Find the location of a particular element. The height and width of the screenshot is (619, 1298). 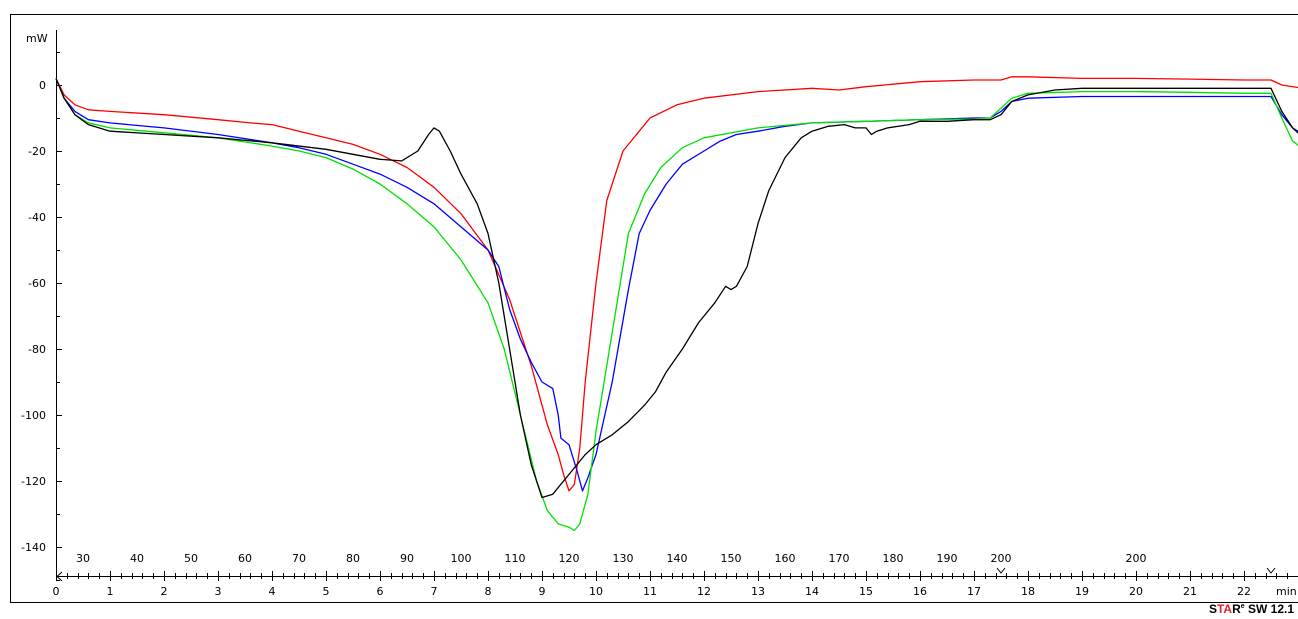

x-tick-label: 4 is located at coordinates (272, 591).